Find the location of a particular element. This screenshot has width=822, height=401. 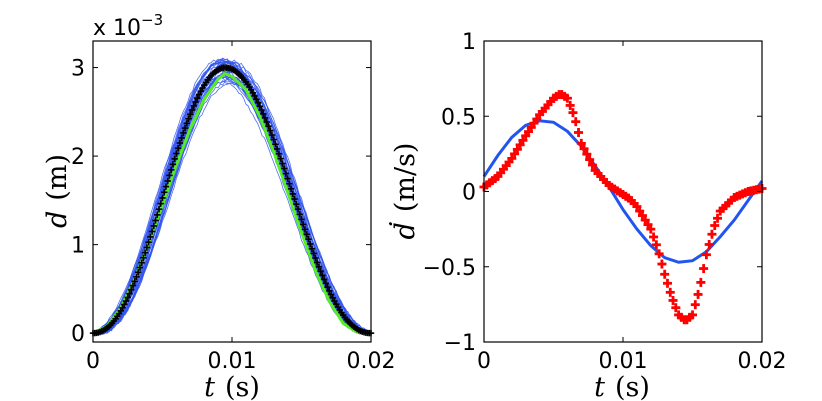

right-x-axis-label: t (s) is located at coordinates (622, 386).